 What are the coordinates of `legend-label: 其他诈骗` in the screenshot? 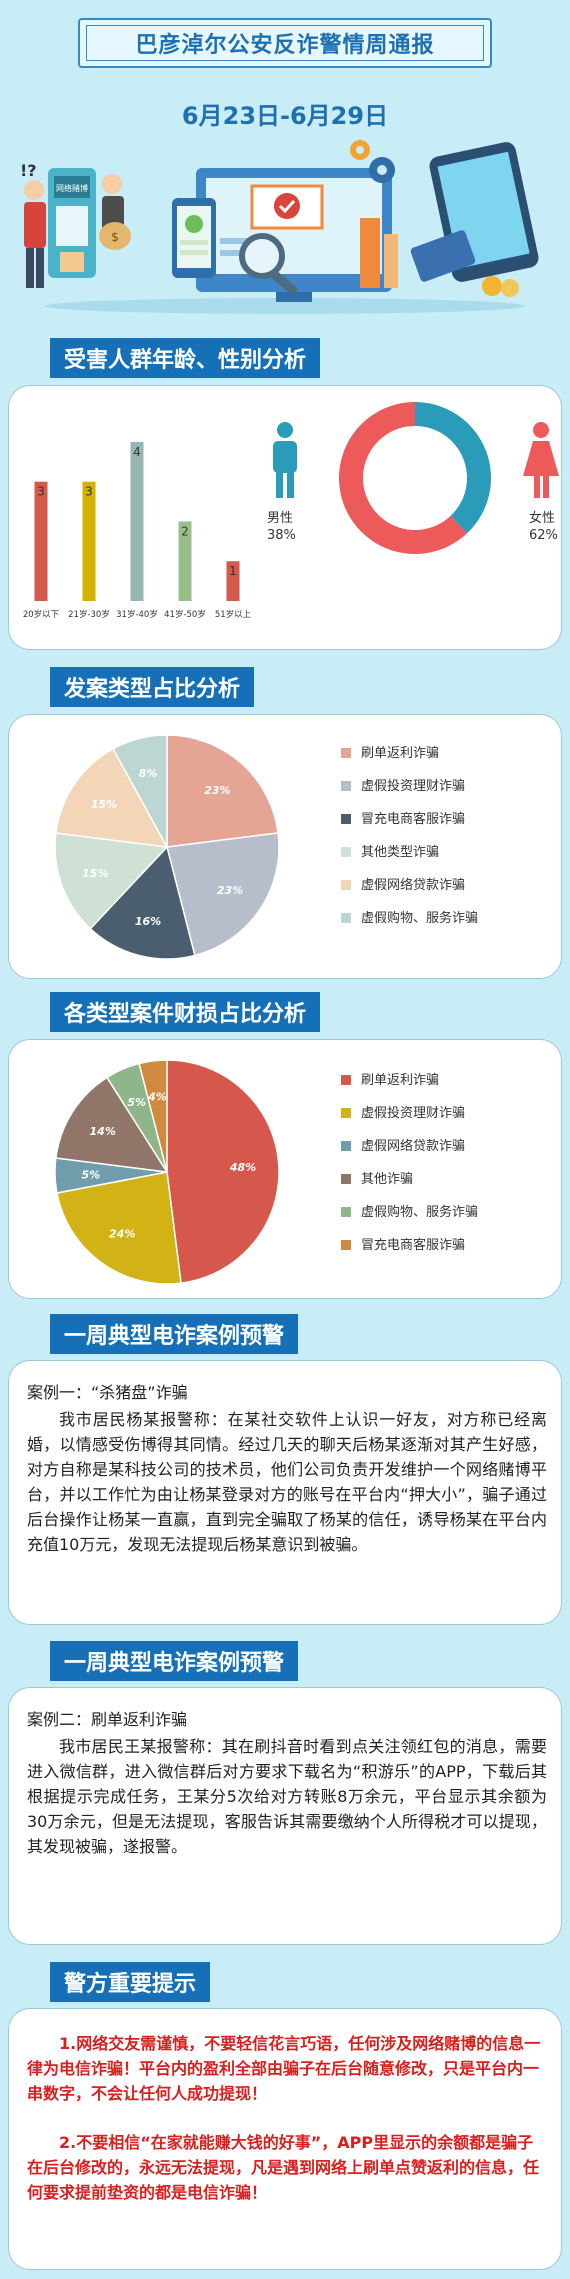 It's located at (387, 1179).